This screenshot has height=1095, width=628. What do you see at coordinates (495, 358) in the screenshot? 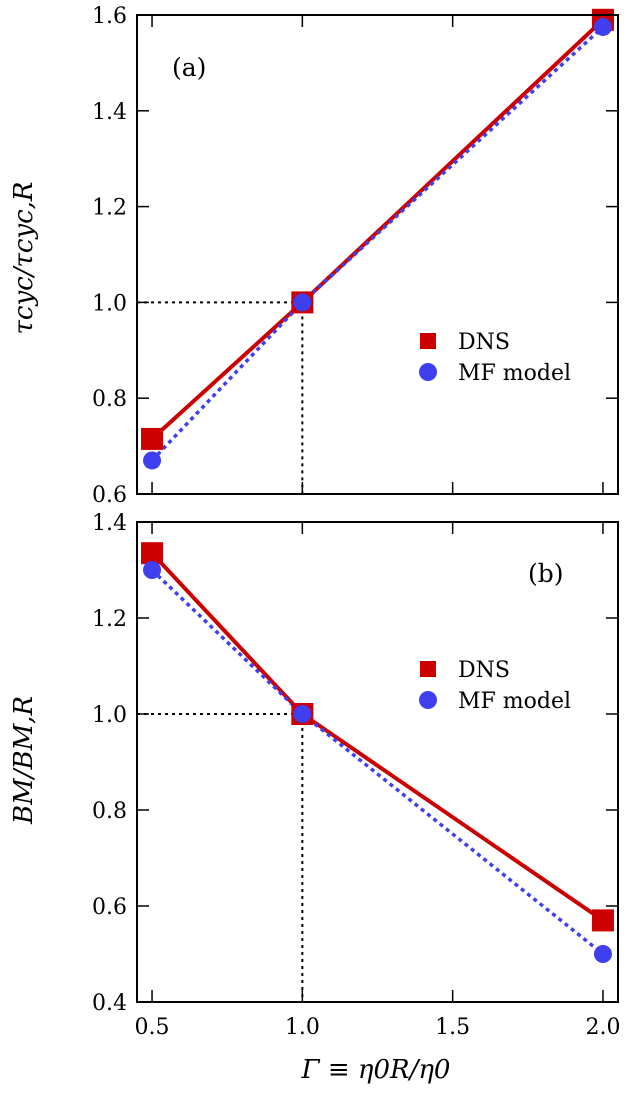
I see `legend-a: DNS MF model` at bounding box center [495, 358].